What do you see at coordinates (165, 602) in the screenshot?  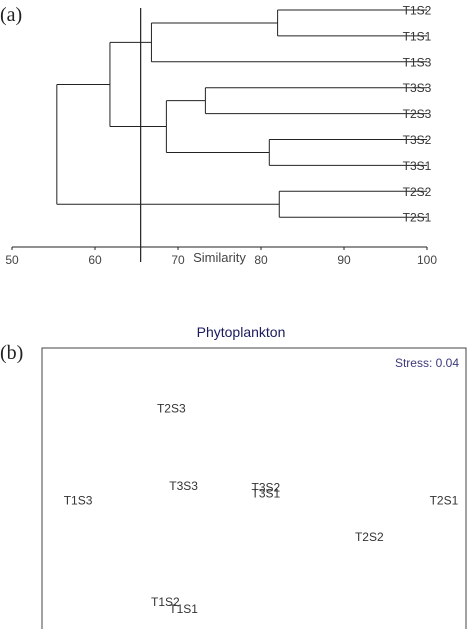 I see `point-label: T1S2` at bounding box center [165, 602].